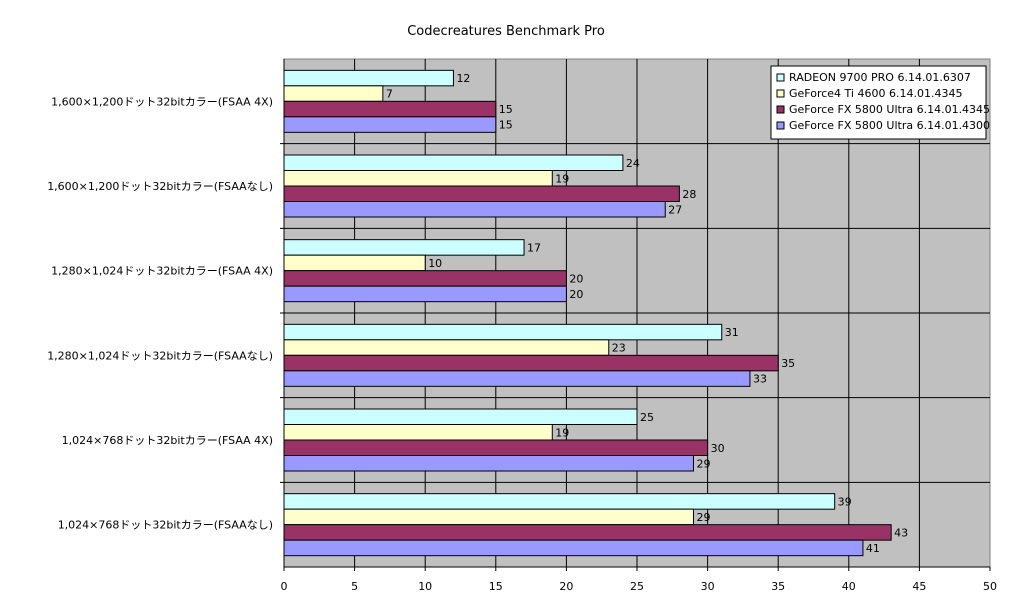 Image resolution: width=1012 pixels, height=600 pixels. What do you see at coordinates (788, 363) in the screenshot?
I see `data-label: 35` at bounding box center [788, 363].